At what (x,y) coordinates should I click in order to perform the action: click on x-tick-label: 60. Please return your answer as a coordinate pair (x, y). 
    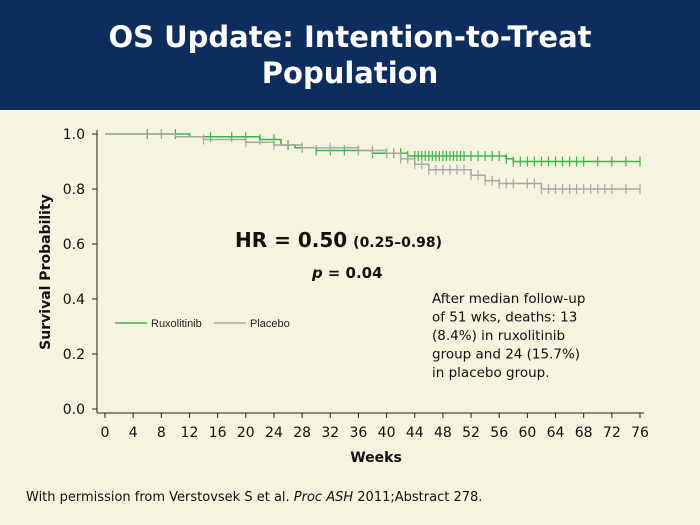
    Looking at the image, I should click on (527, 433).